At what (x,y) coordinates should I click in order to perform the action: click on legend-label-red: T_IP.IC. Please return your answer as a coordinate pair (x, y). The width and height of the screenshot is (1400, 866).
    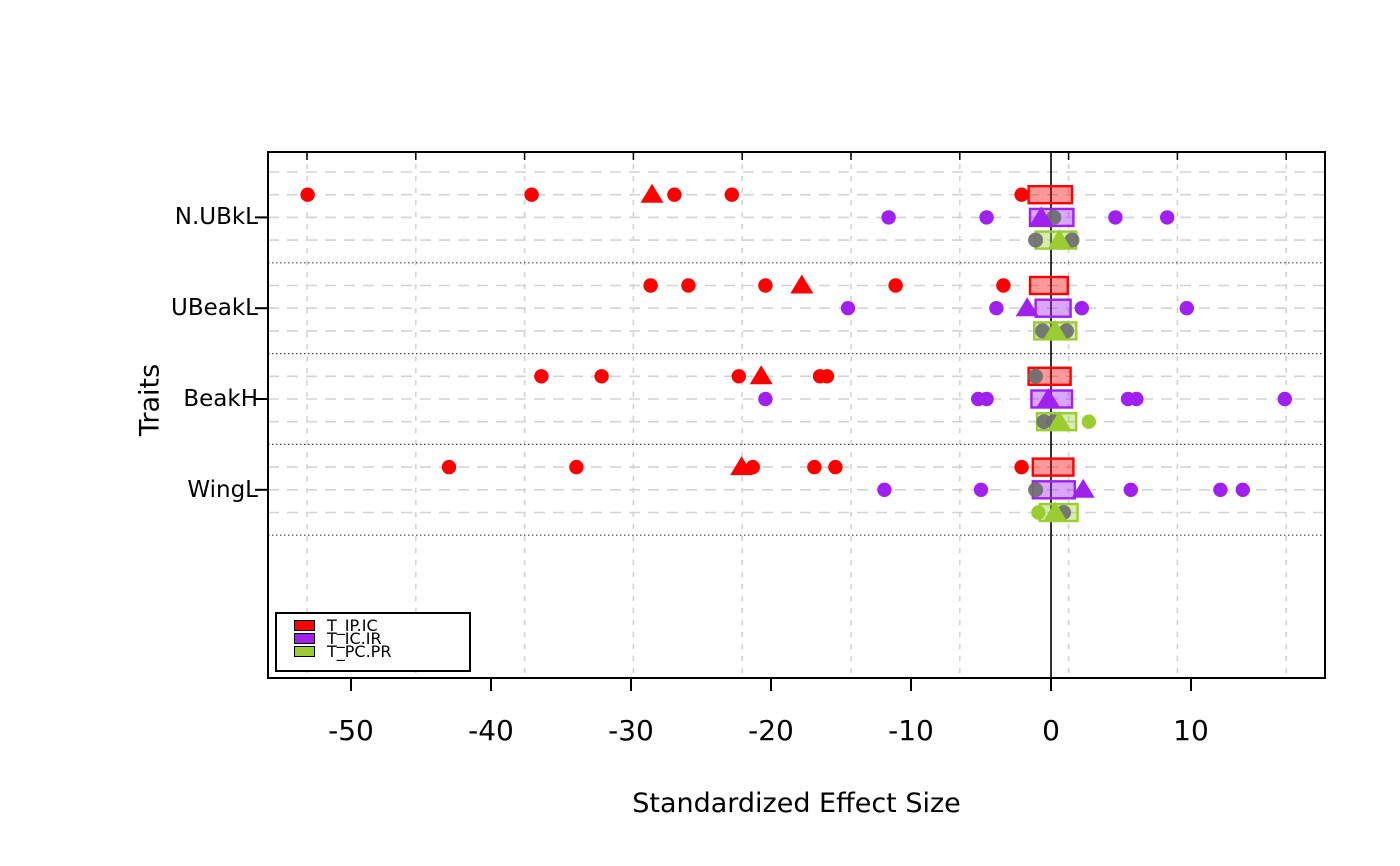
    Looking at the image, I should click on (352, 625).